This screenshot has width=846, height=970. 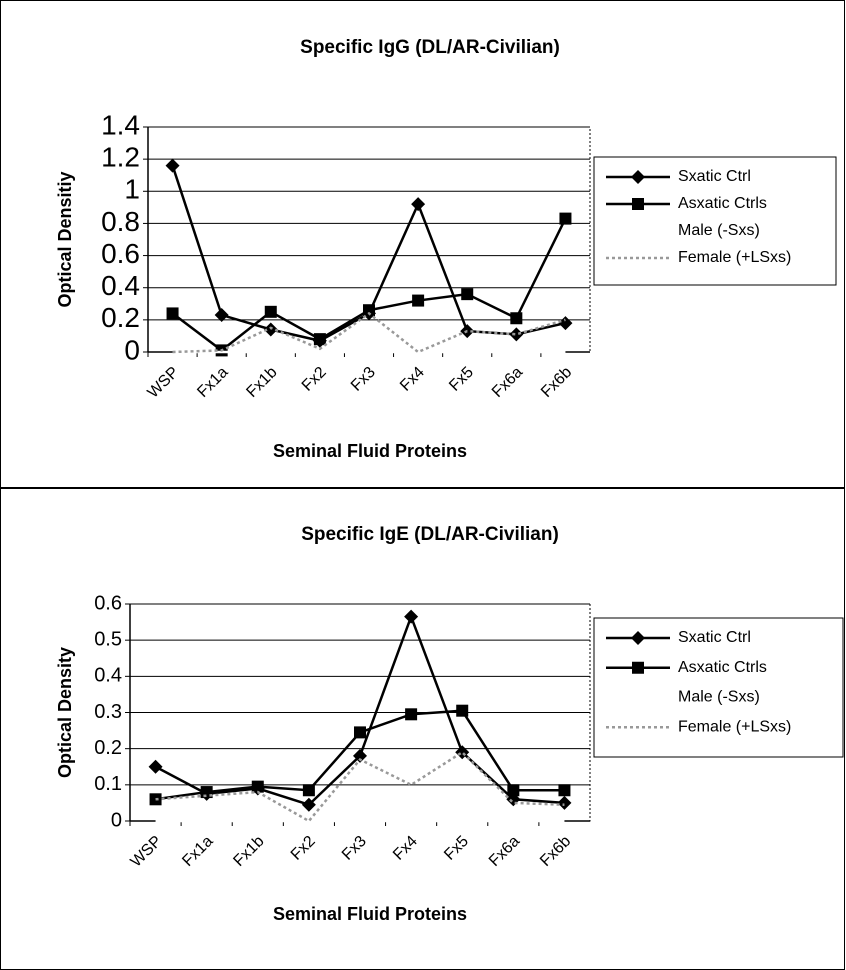 What do you see at coordinates (108, 784) in the screenshot?
I see `y-tick-label: 0.1` at bounding box center [108, 784].